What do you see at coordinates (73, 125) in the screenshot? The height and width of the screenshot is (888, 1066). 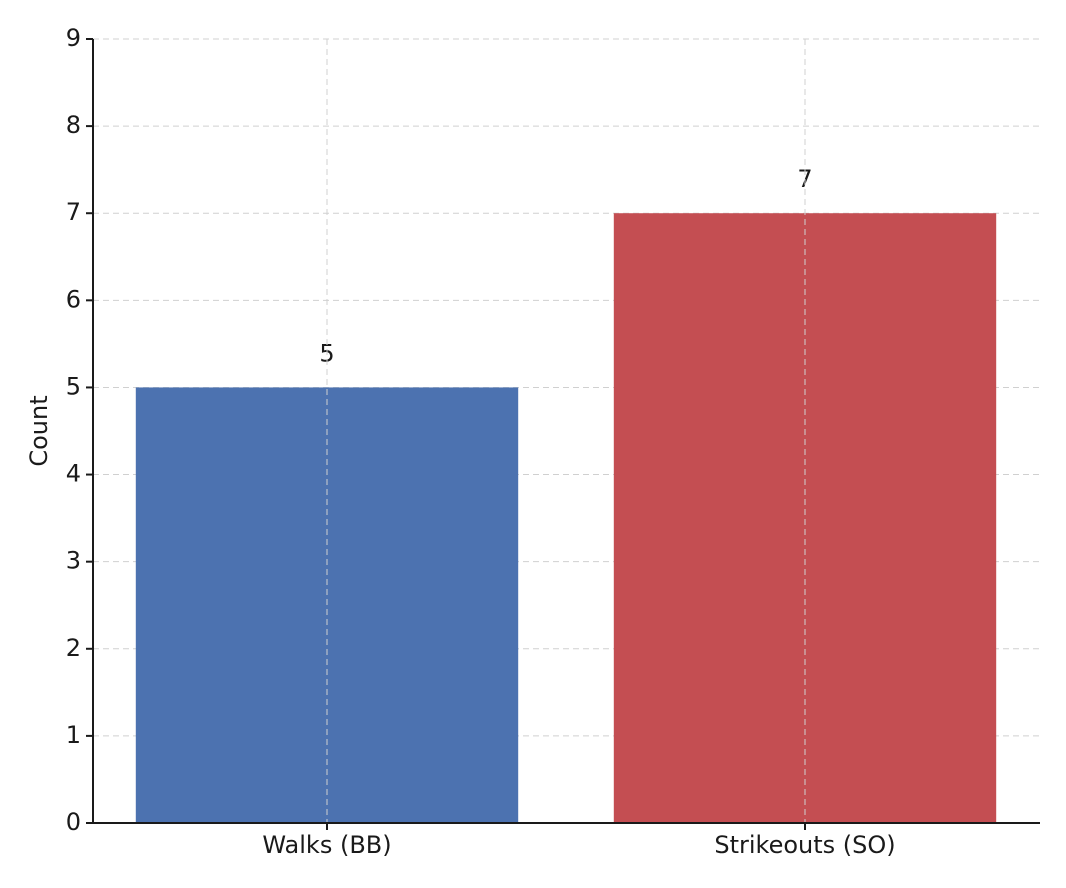 I see `y-tick-label: 8` at bounding box center [73, 125].